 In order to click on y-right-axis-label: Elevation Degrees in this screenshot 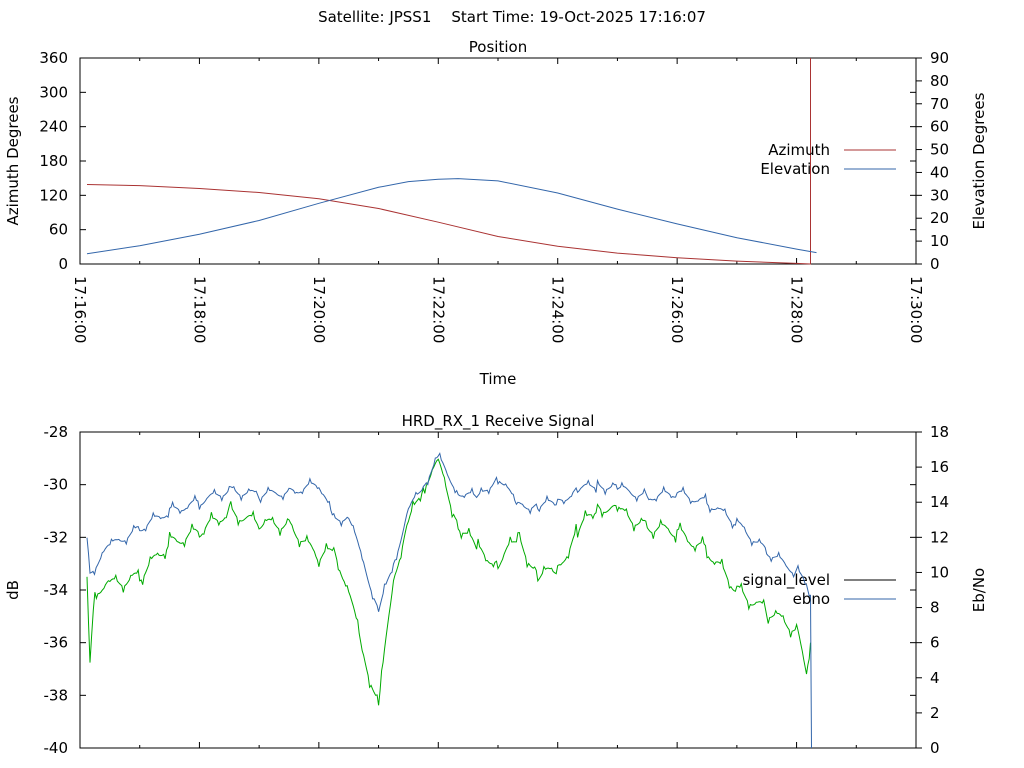, I will do `click(979, 160)`.